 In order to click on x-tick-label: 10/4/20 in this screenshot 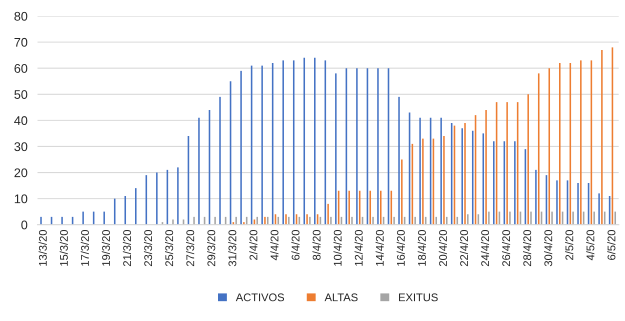, I will do `click(337, 248)`.